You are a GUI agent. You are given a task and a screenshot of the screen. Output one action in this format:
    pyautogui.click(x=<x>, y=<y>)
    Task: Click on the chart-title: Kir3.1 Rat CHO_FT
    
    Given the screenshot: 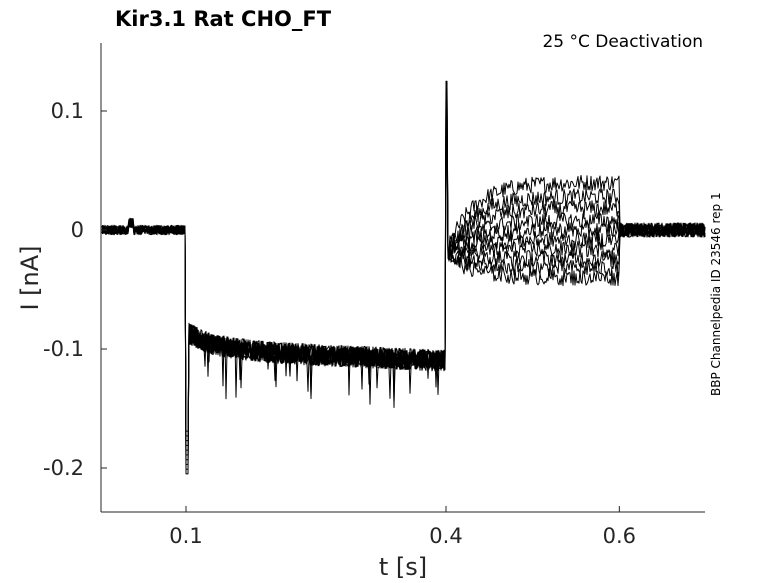 What is the action you would take?
    pyautogui.click(x=223, y=19)
    